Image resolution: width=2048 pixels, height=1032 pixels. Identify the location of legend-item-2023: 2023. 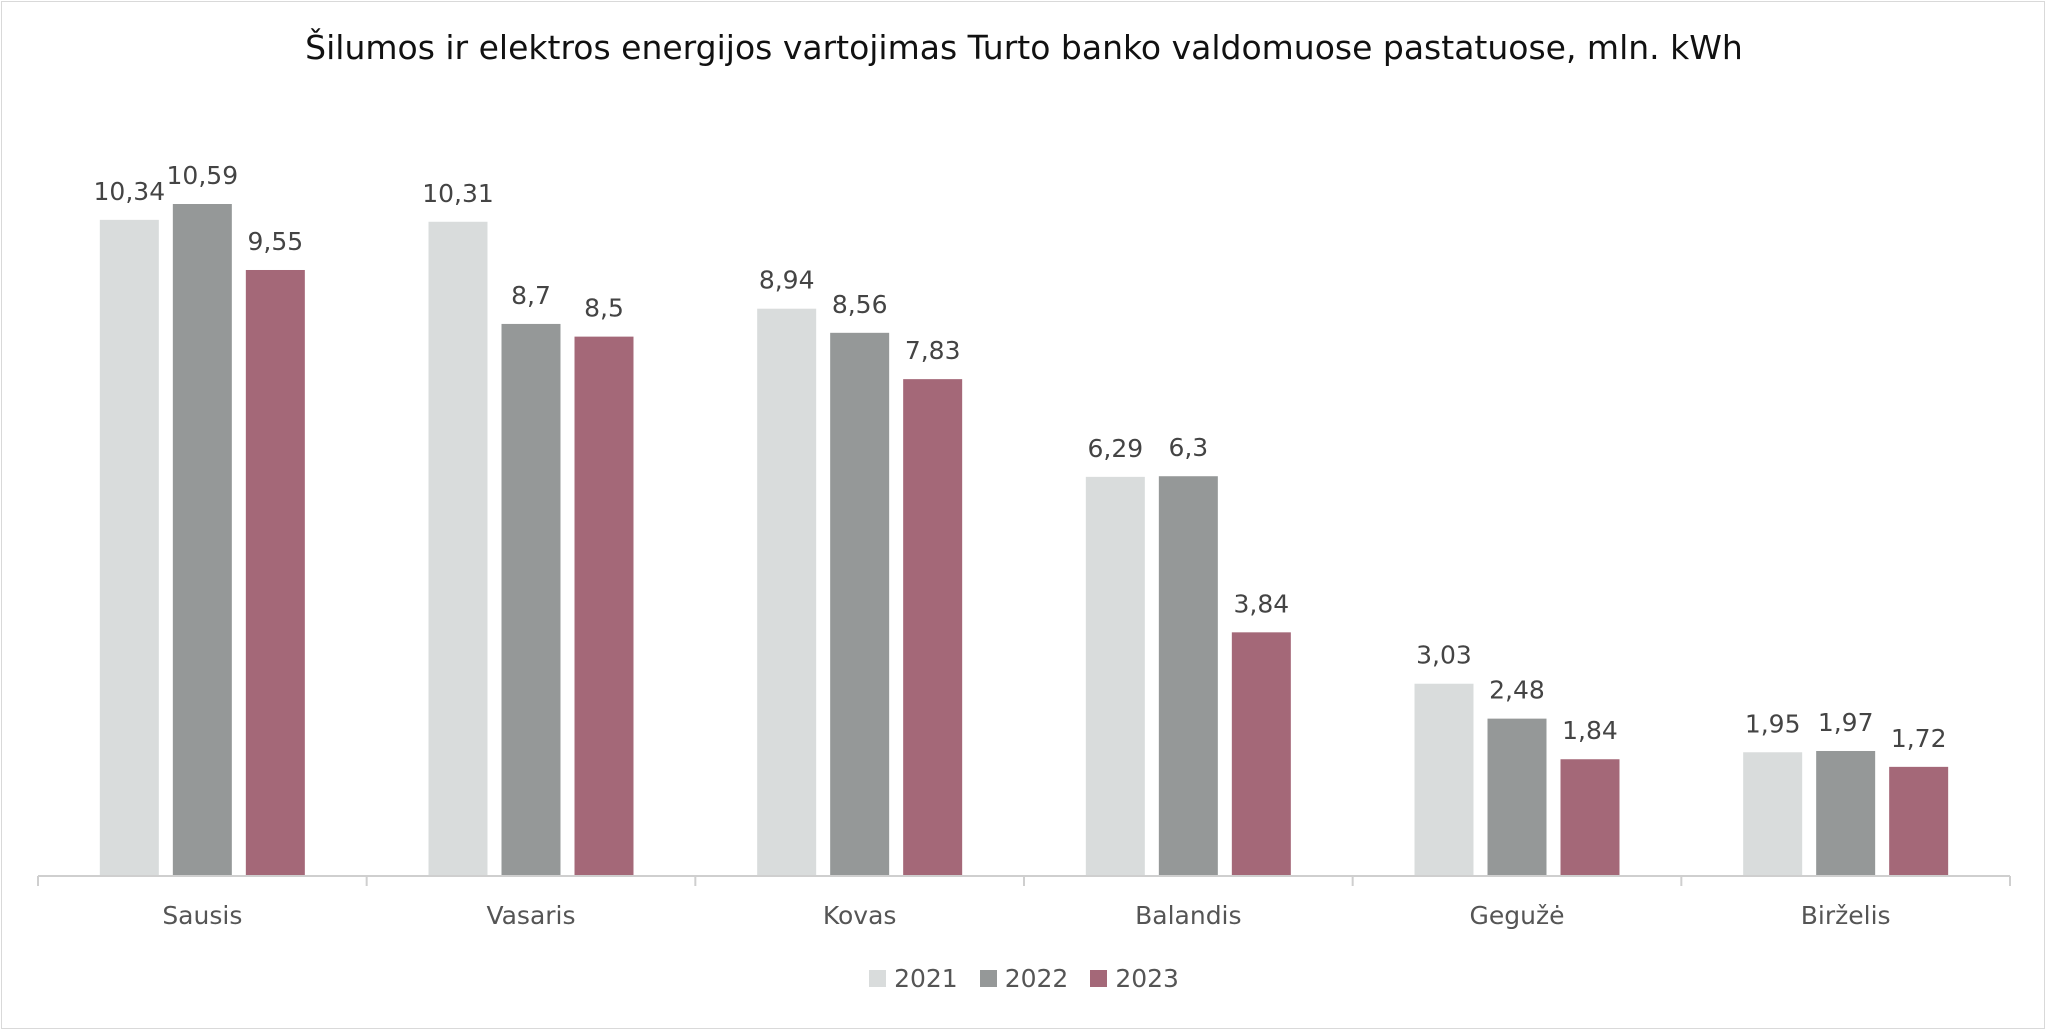
(1134, 978).